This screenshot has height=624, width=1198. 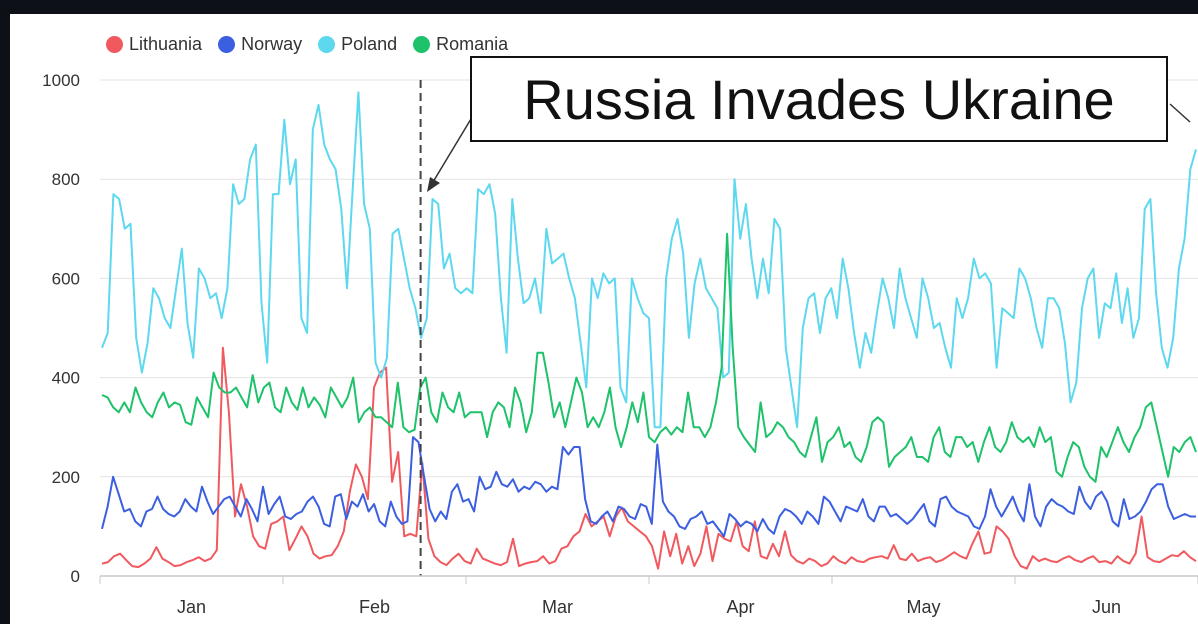 I want to click on legend-label-lithuania: Lithuania, so click(x=166, y=44).